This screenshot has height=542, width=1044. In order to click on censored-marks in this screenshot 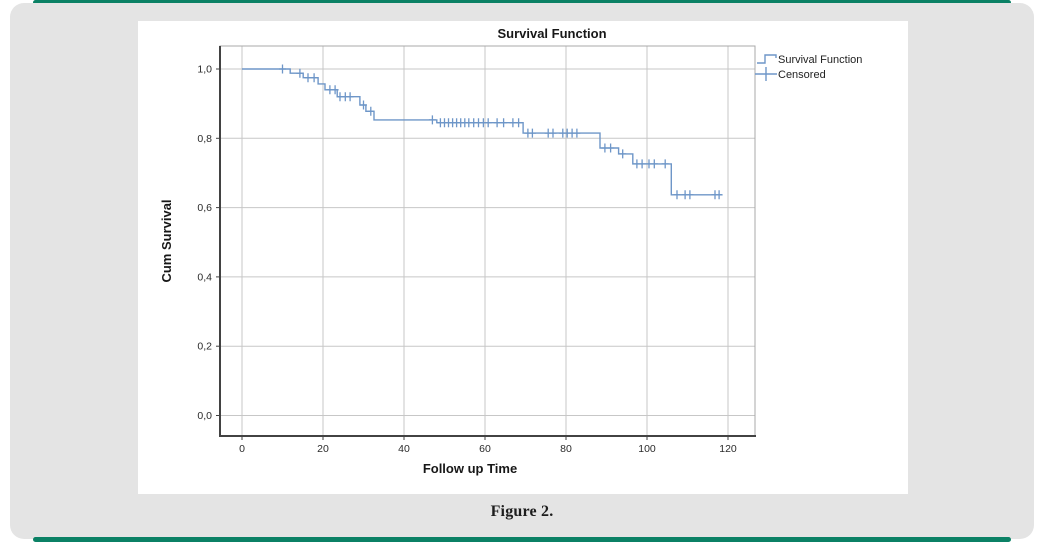, I will do `click(501, 132)`.